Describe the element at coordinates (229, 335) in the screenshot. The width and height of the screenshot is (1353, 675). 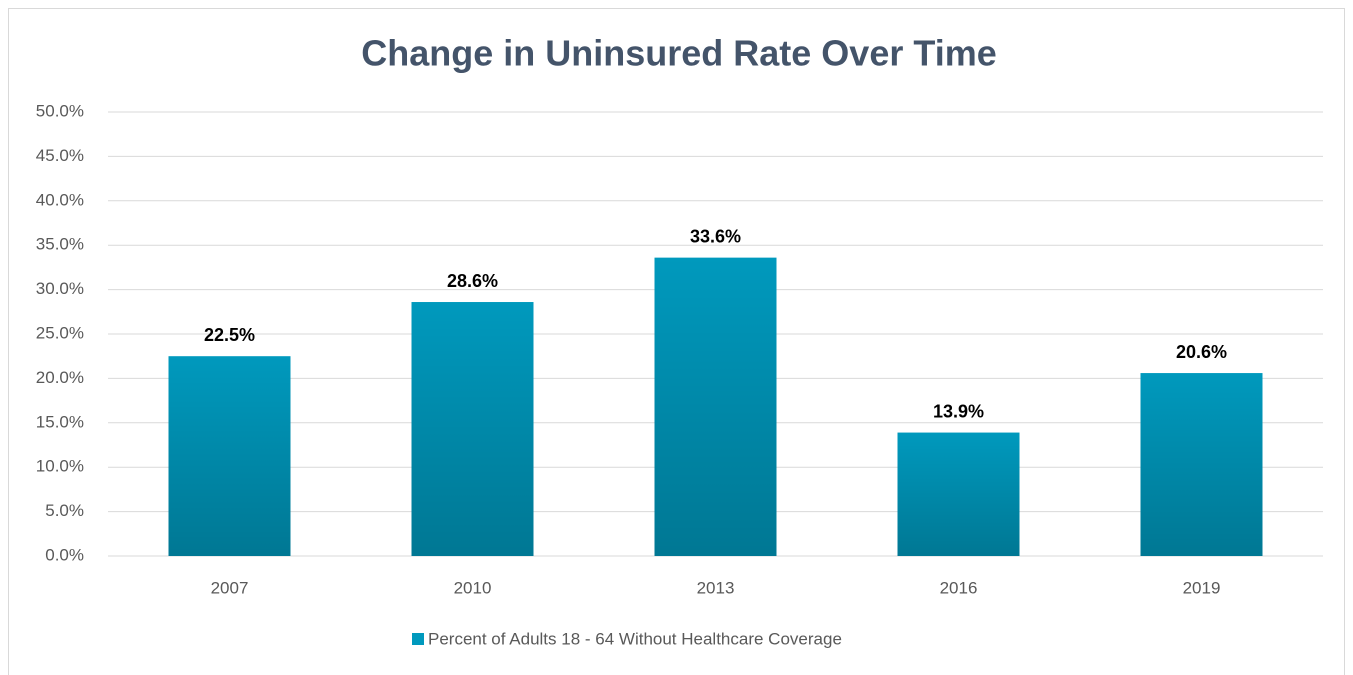
I see `data-label: 22.5%` at that location.